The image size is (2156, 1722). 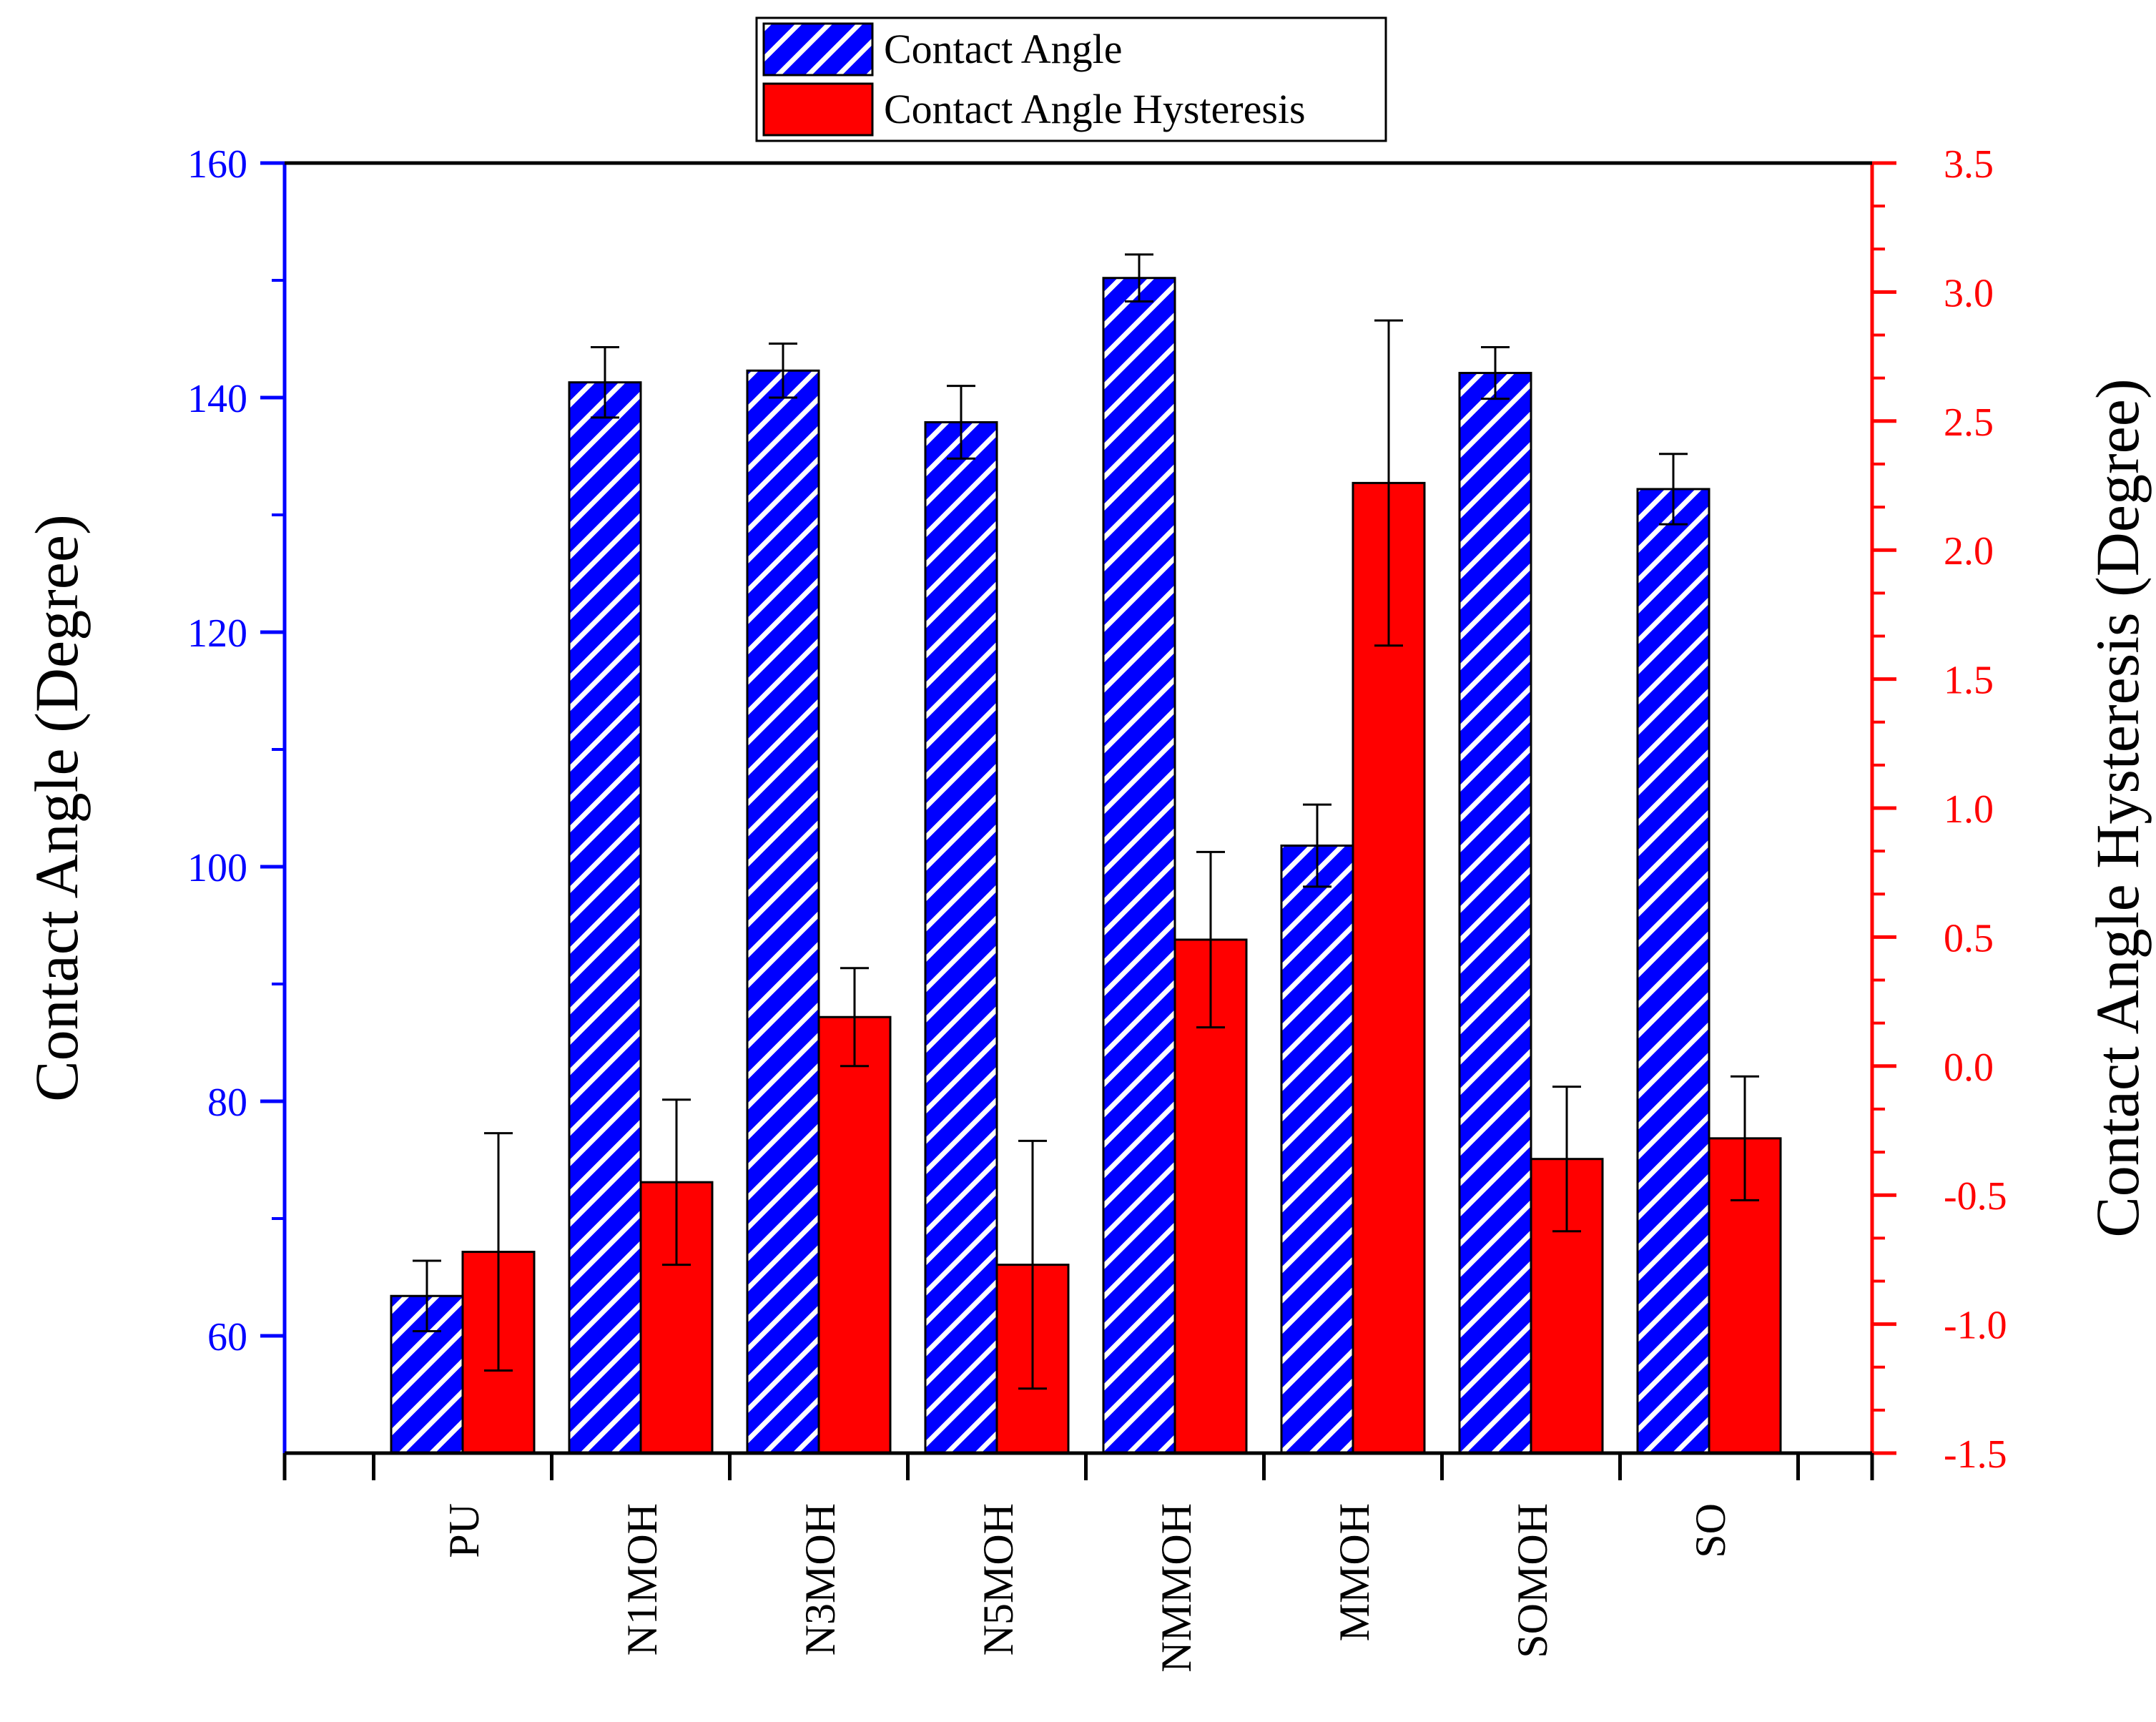 What do you see at coordinates (1095, 109) in the screenshot?
I see `legend-label-contact-angle-hysteresis: Contact Angle Hysteresis` at bounding box center [1095, 109].